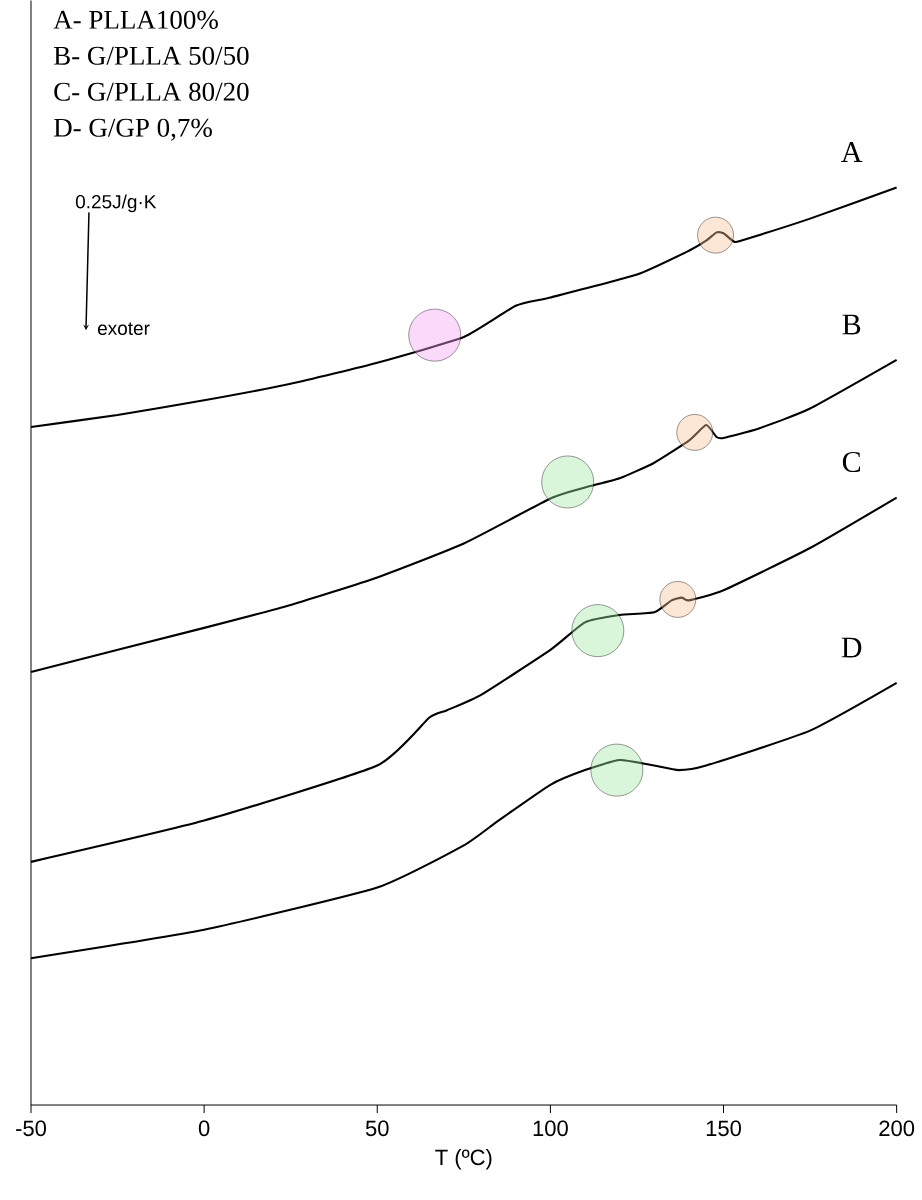 The image size is (922, 1200). I want to click on x-tick-label: 50, so click(377, 1128).